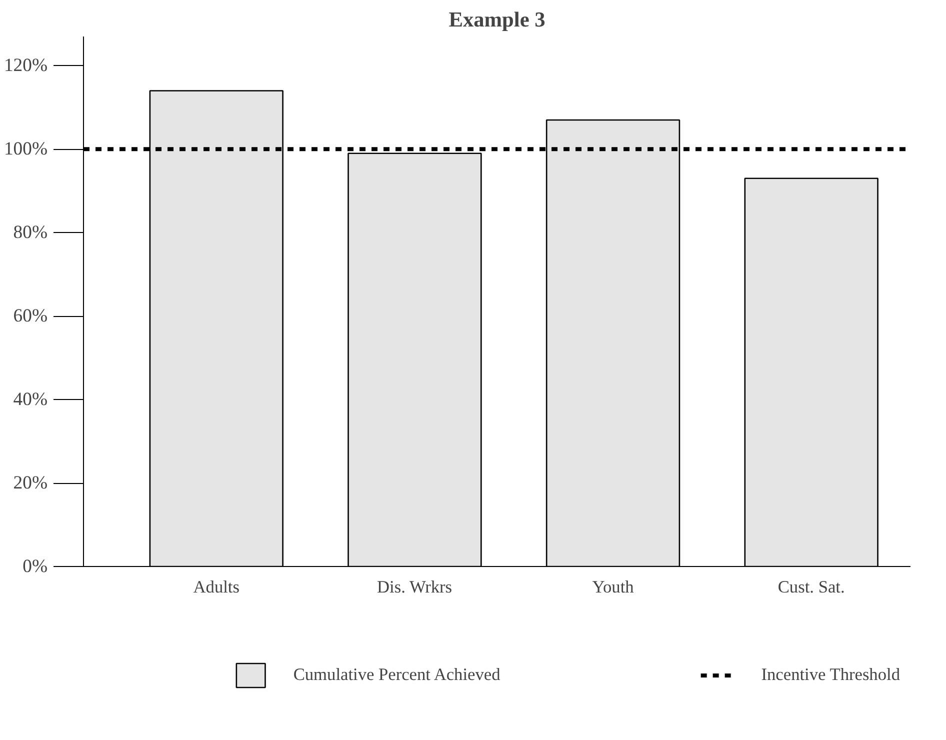 The width and height of the screenshot is (946, 740). Describe the element at coordinates (35, 566) in the screenshot. I see `y-tick-label: 0%` at that location.